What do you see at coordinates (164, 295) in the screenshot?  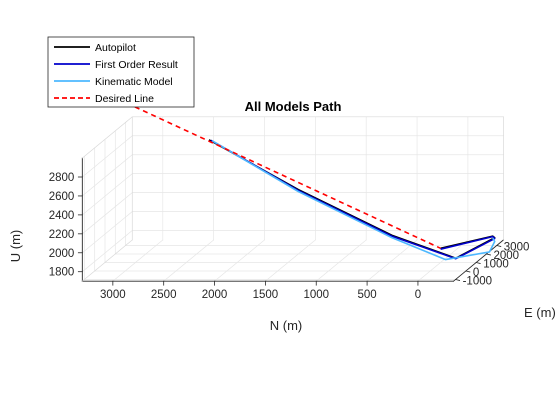 I see `n-tick-label: 2500` at bounding box center [164, 295].